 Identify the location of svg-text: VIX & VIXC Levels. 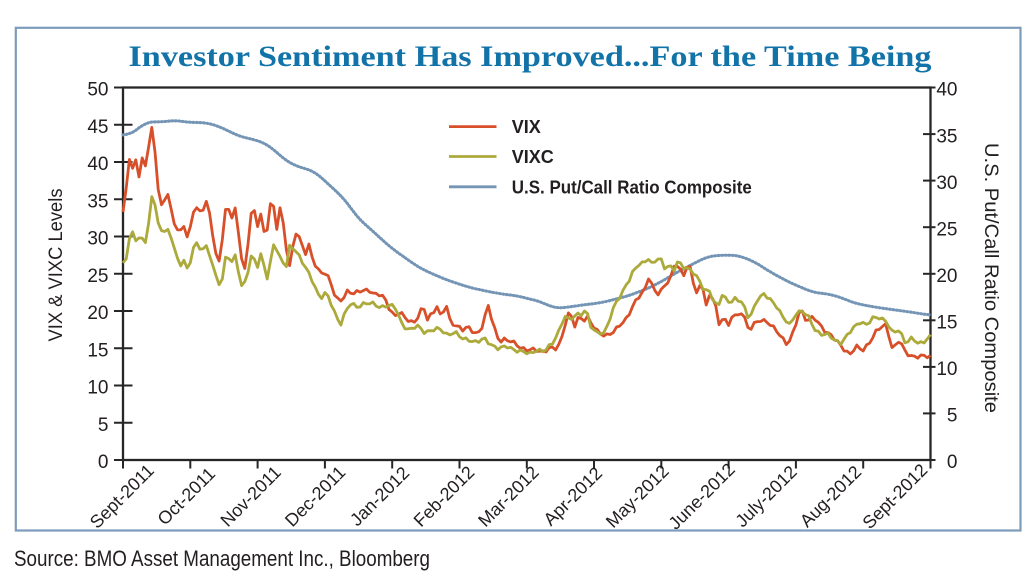
(56, 265).